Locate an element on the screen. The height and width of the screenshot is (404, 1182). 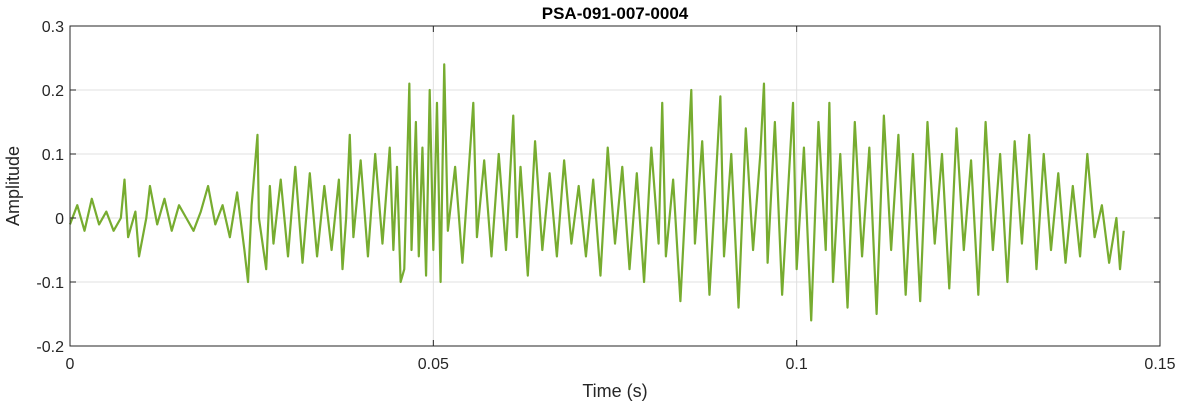
y-tick-label: -0.2 is located at coordinates (50, 347).